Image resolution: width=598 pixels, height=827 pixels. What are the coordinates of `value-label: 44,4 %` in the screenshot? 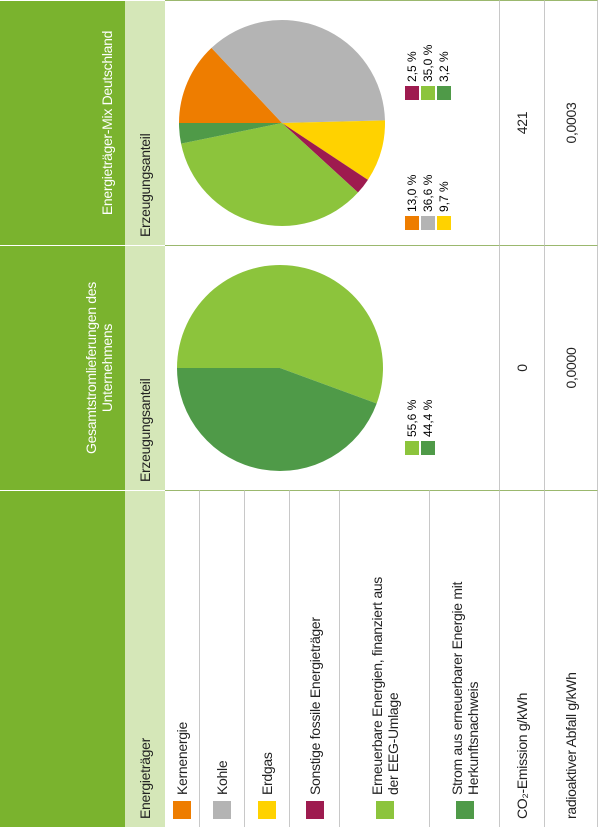 It's located at (428, 418).